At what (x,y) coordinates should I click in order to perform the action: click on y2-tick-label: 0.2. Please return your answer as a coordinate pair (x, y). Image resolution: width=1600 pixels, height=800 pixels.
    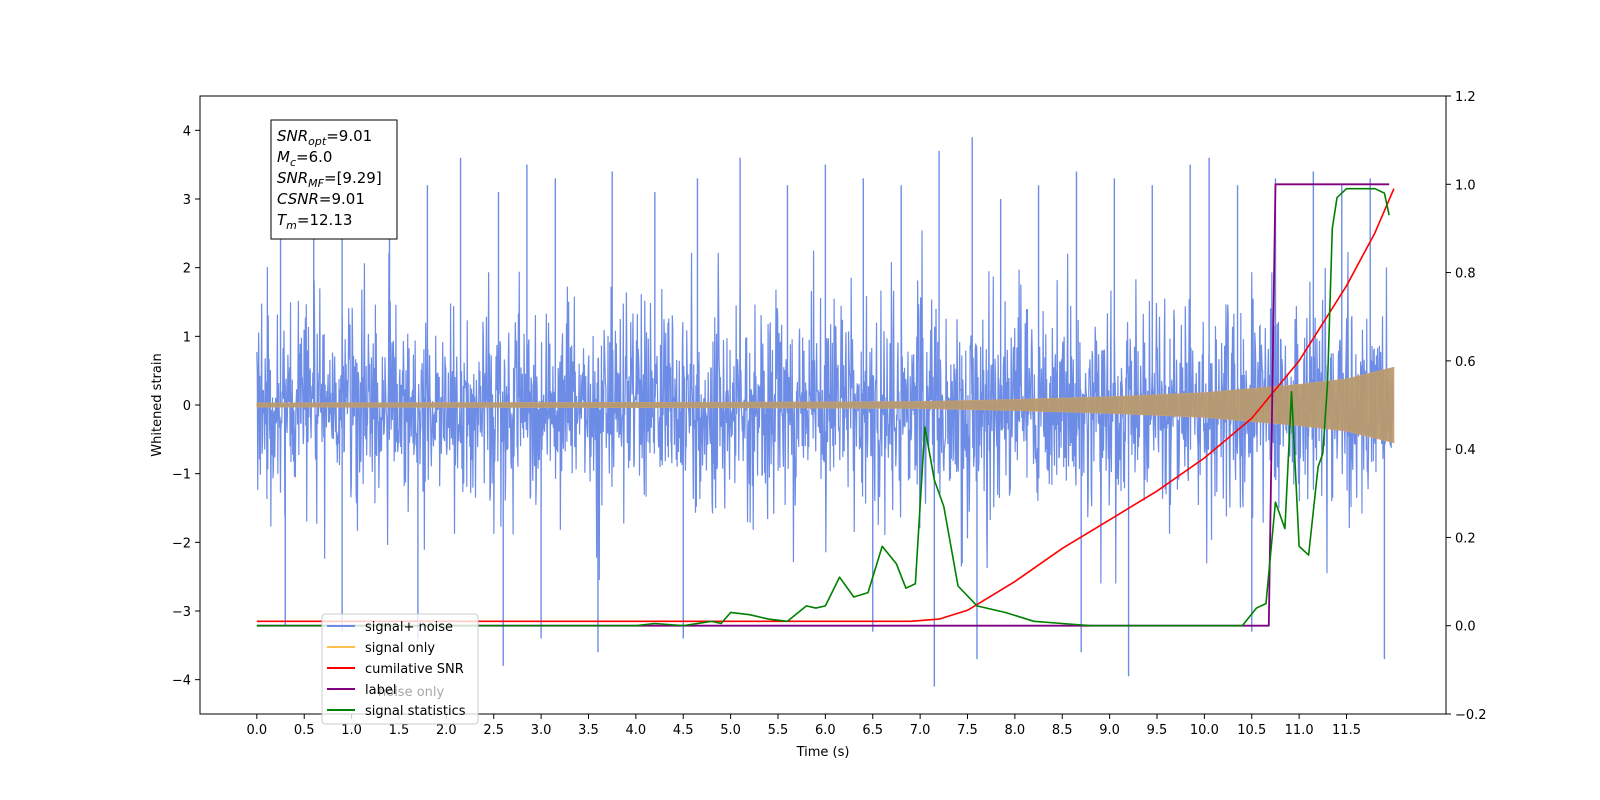
    Looking at the image, I should click on (1465, 538).